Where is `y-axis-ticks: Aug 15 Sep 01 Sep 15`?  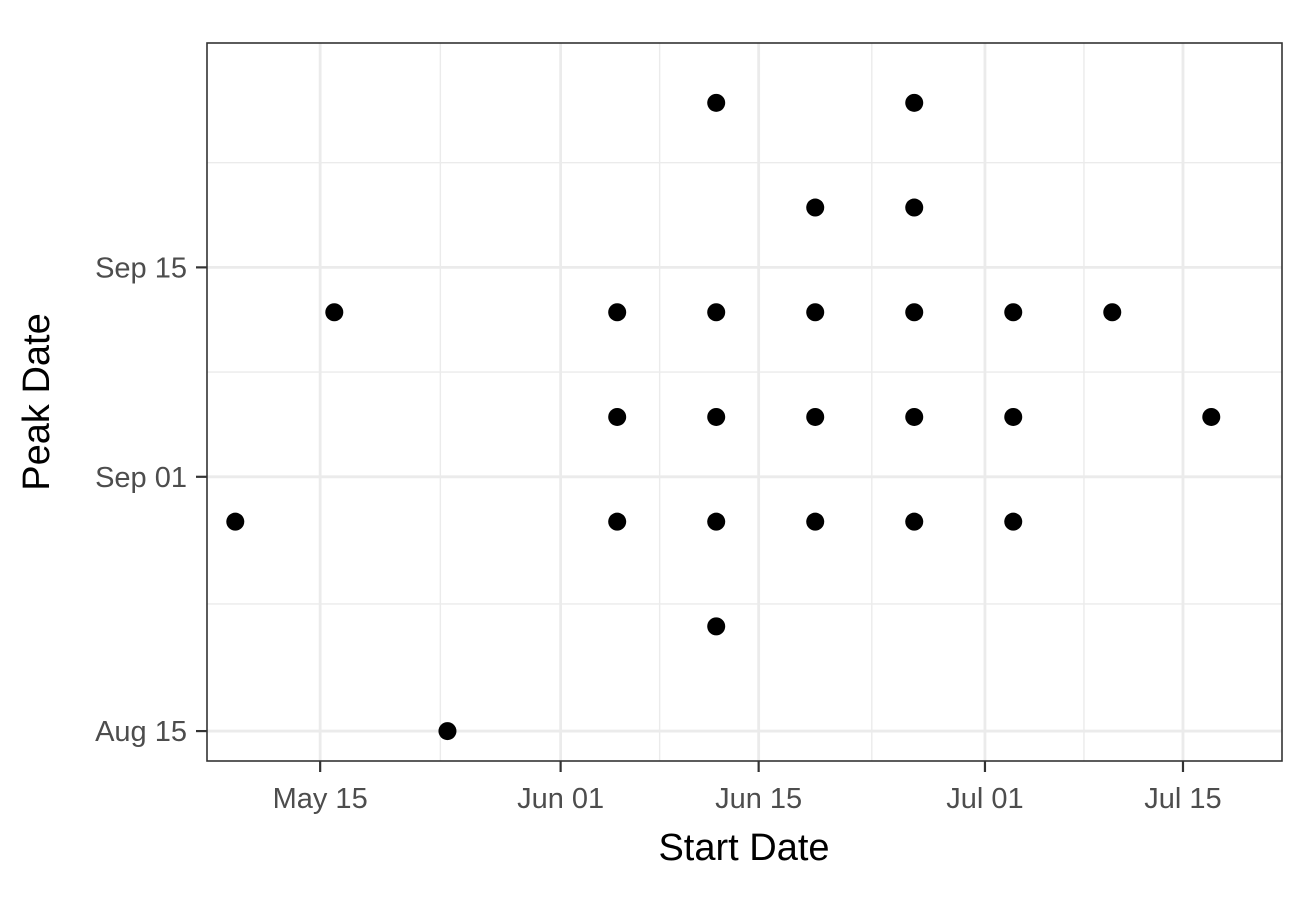
y-axis-ticks: Aug 15 Sep 01 Sep 15 is located at coordinates (151, 500).